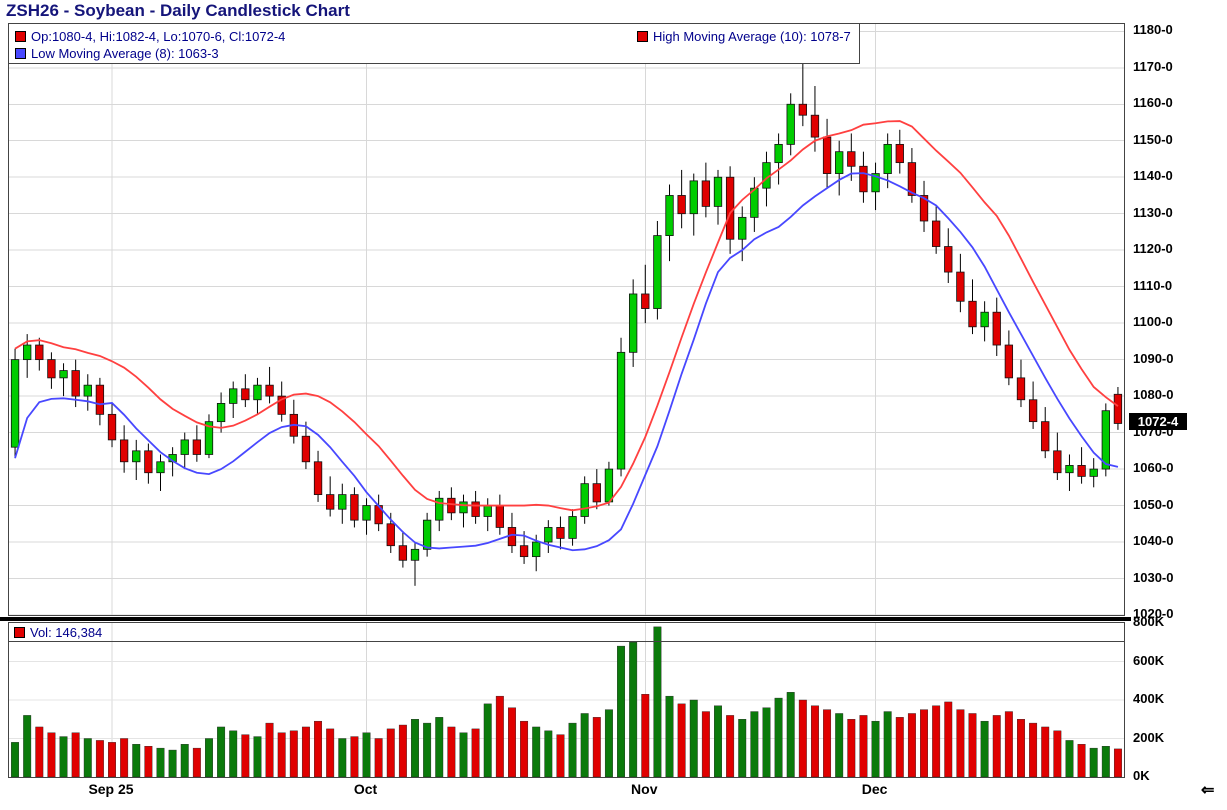  What do you see at coordinates (565, 619) in the screenshot?
I see `panel-separator` at bounding box center [565, 619].